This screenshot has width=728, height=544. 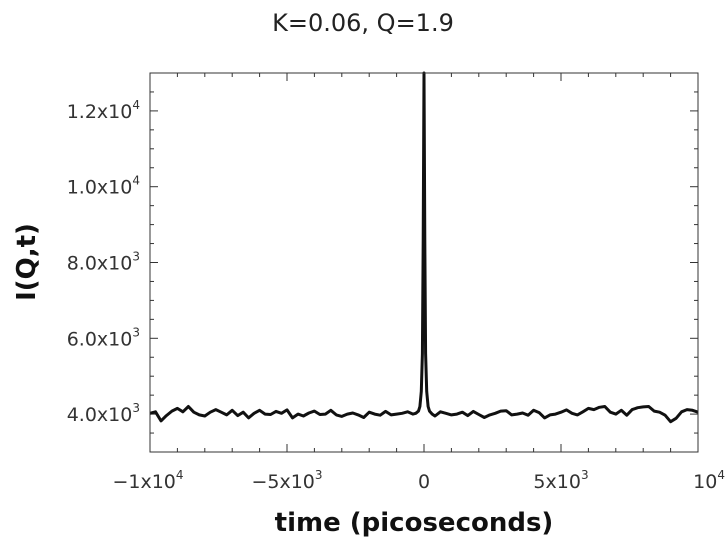 What do you see at coordinates (103, 413) in the screenshot?
I see `y-tick-label: 4.0x103` at bounding box center [103, 413].